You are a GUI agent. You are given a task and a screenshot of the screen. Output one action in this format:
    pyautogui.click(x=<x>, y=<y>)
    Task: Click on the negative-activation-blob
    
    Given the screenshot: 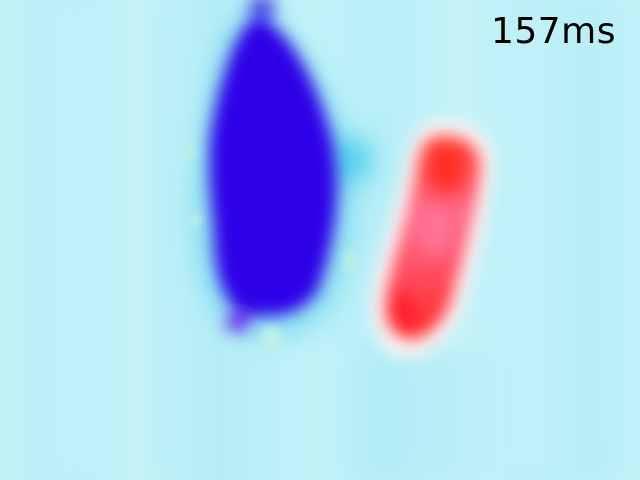 What is the action you would take?
    pyautogui.click(x=273, y=166)
    